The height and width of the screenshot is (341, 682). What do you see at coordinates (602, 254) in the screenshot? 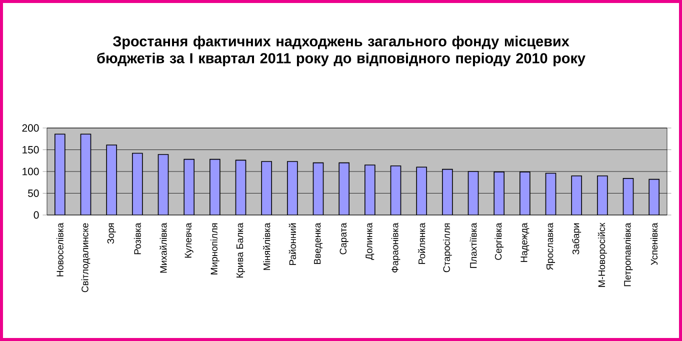
I see `x-tick-label: М-Новоросійск` at bounding box center [602, 254].